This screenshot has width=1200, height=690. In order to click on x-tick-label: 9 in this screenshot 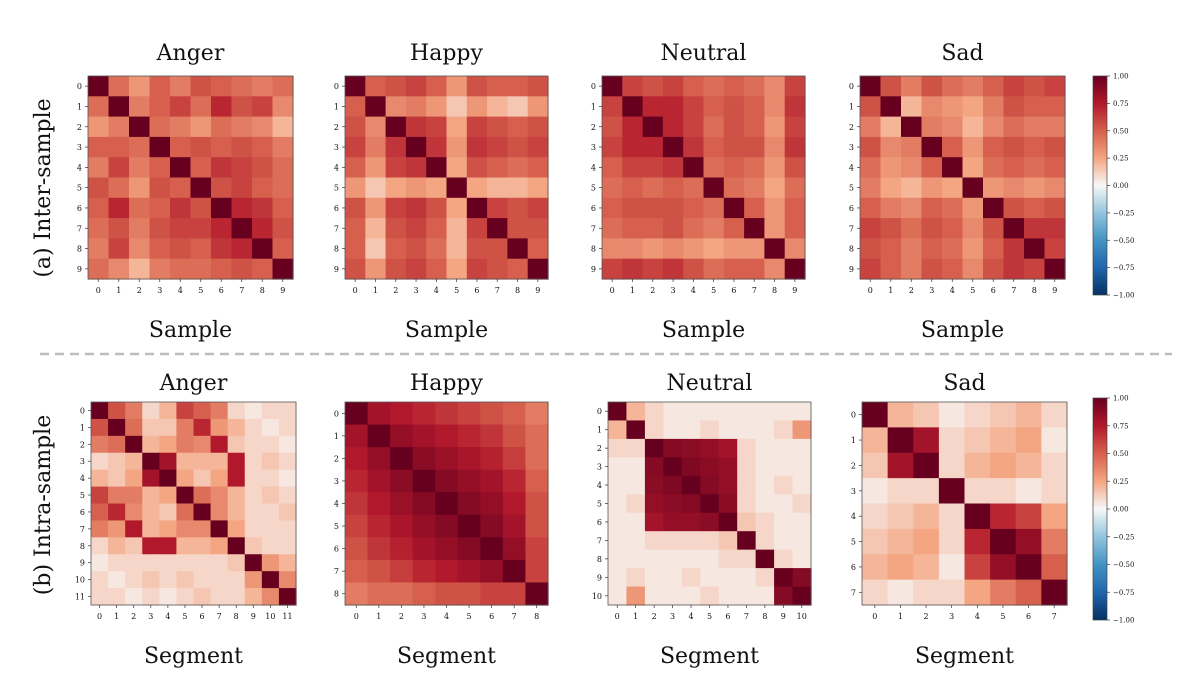, I will do `click(537, 290)`.